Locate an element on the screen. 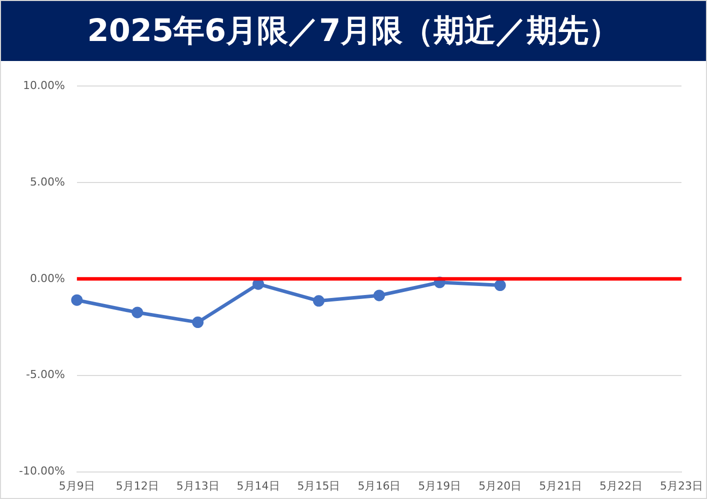 The height and width of the screenshot is (499, 707). x-tick-label: 5月12日 is located at coordinates (137, 485).